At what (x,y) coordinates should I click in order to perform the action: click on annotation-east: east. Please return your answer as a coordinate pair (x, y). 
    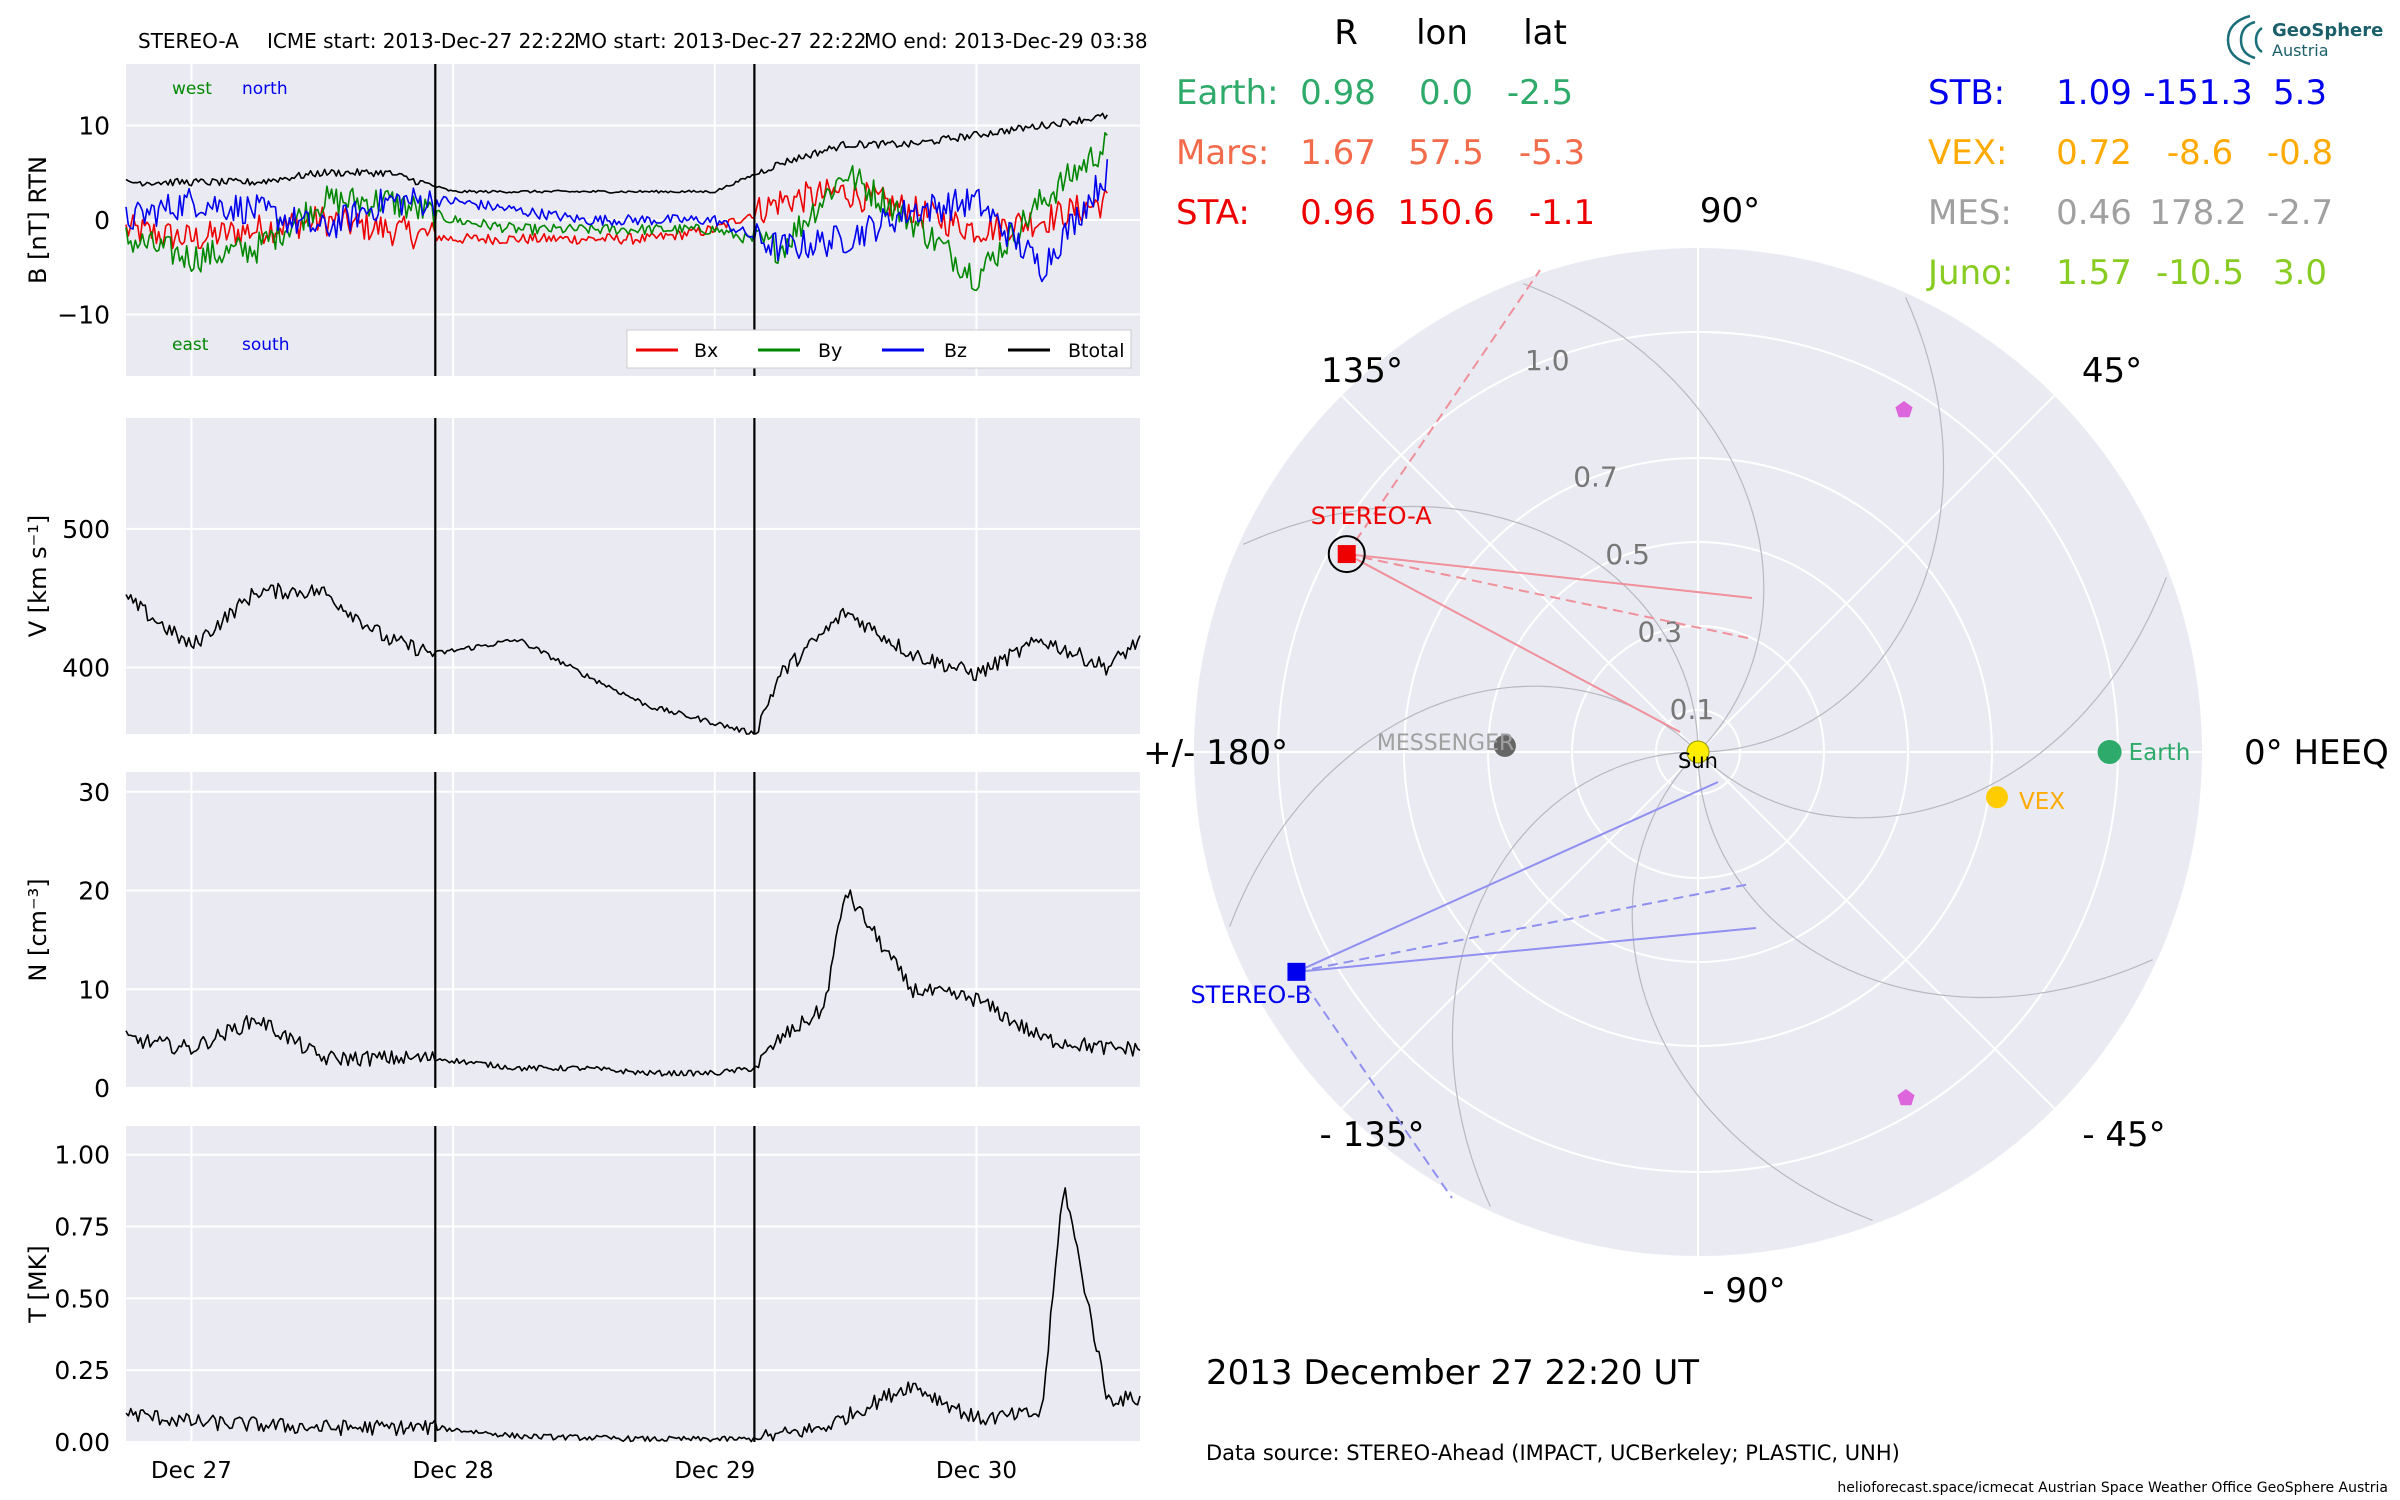
    Looking at the image, I should click on (190, 345).